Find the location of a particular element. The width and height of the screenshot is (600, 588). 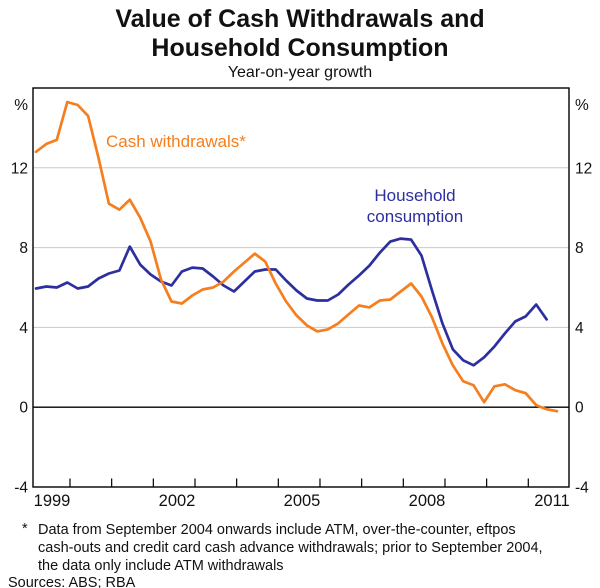

x-axis-year-label: 2008 is located at coordinates (427, 501).